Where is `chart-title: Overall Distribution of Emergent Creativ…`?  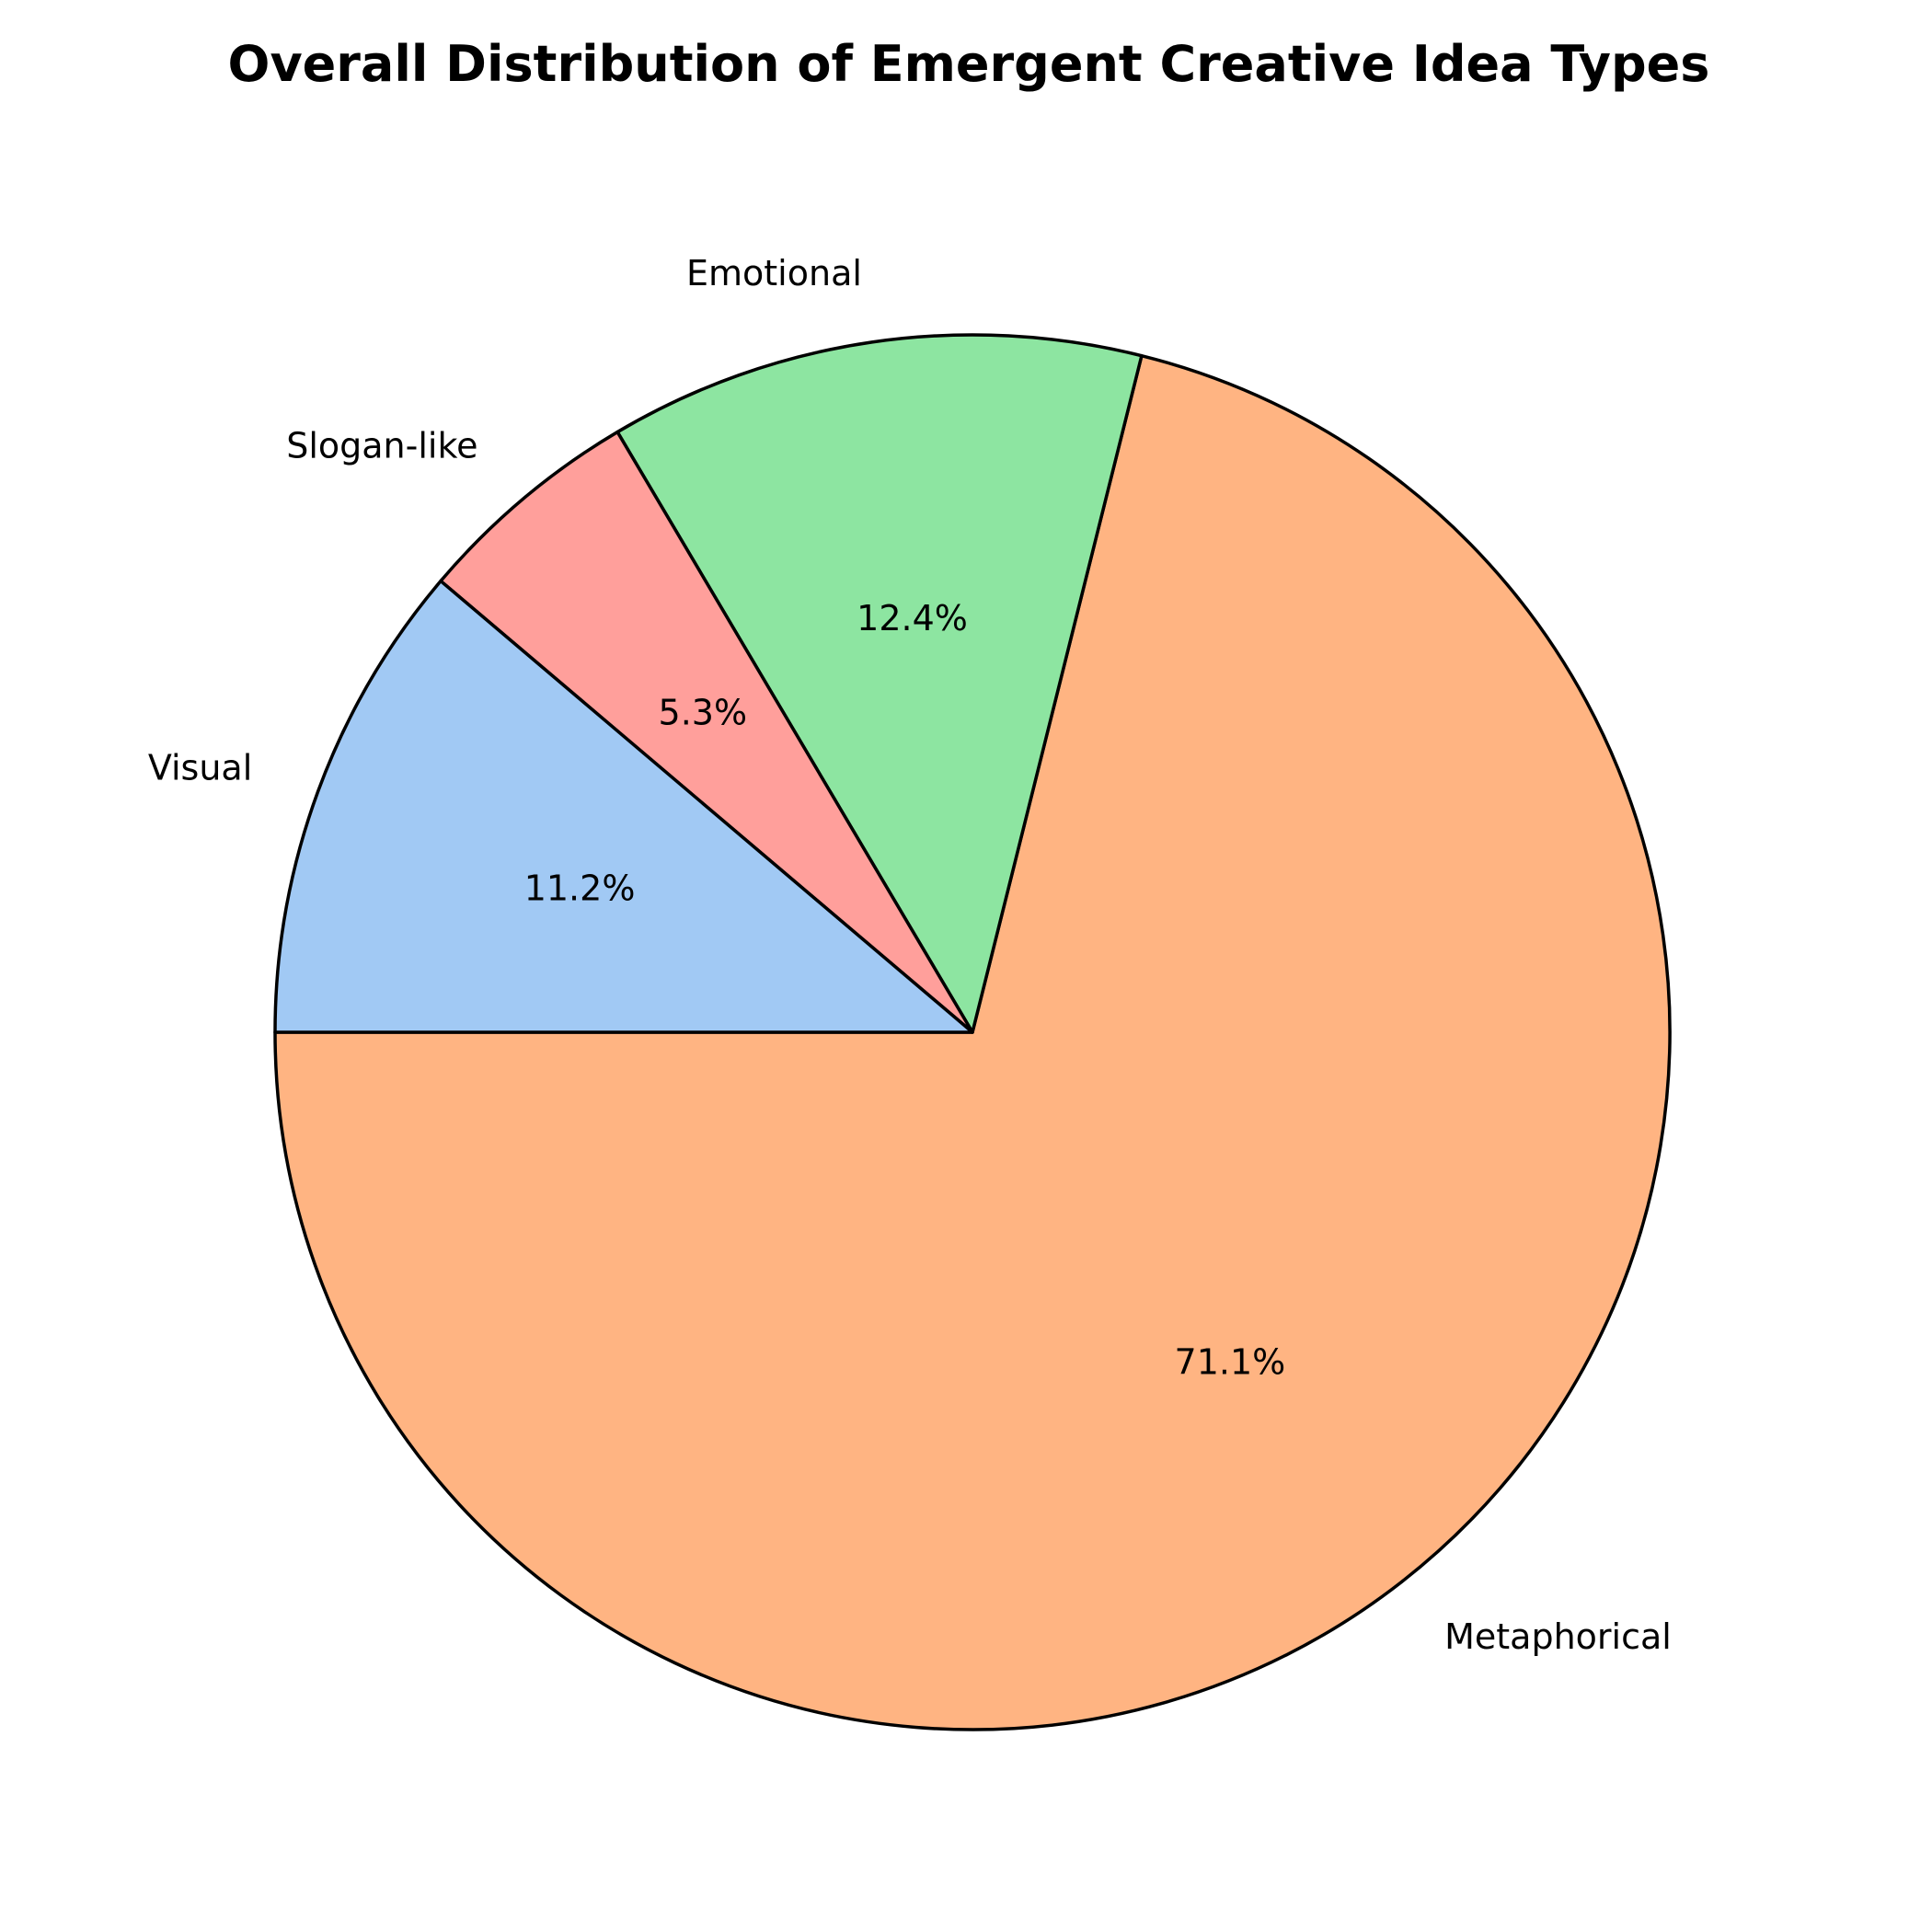
chart-title: Overall Distribution of Emergent Creativ… is located at coordinates (969, 64).